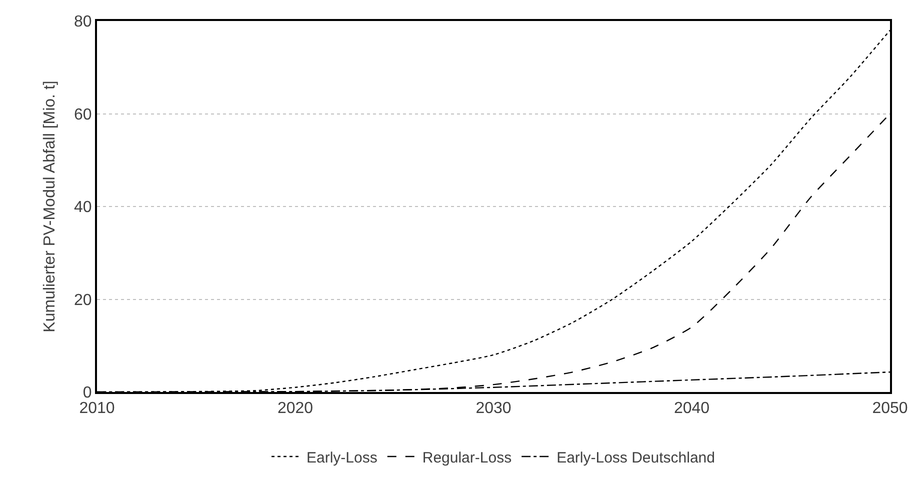 This screenshot has width=920, height=496. I want to click on y-tick-label: 20, so click(83, 300).